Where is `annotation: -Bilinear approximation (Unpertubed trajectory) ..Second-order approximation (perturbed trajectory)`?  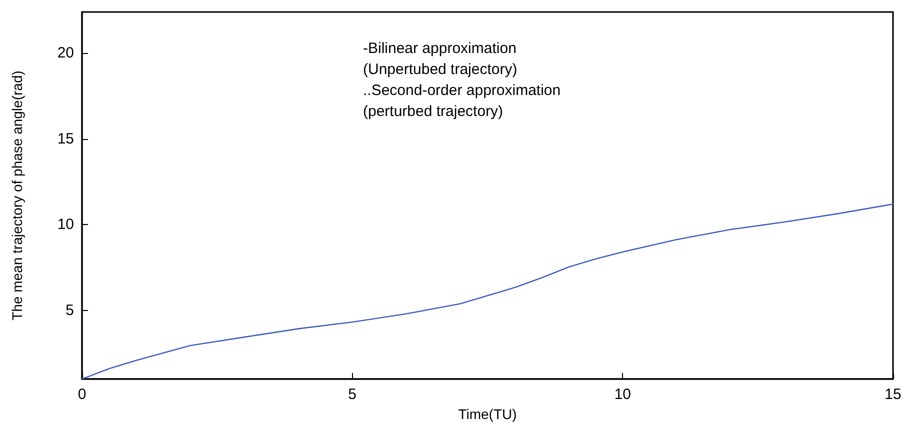
annotation: -Bilinear approximation (Unpertubed trajectory) ..Second-order approximation (perturbed trajectory) is located at coordinates (462, 80).